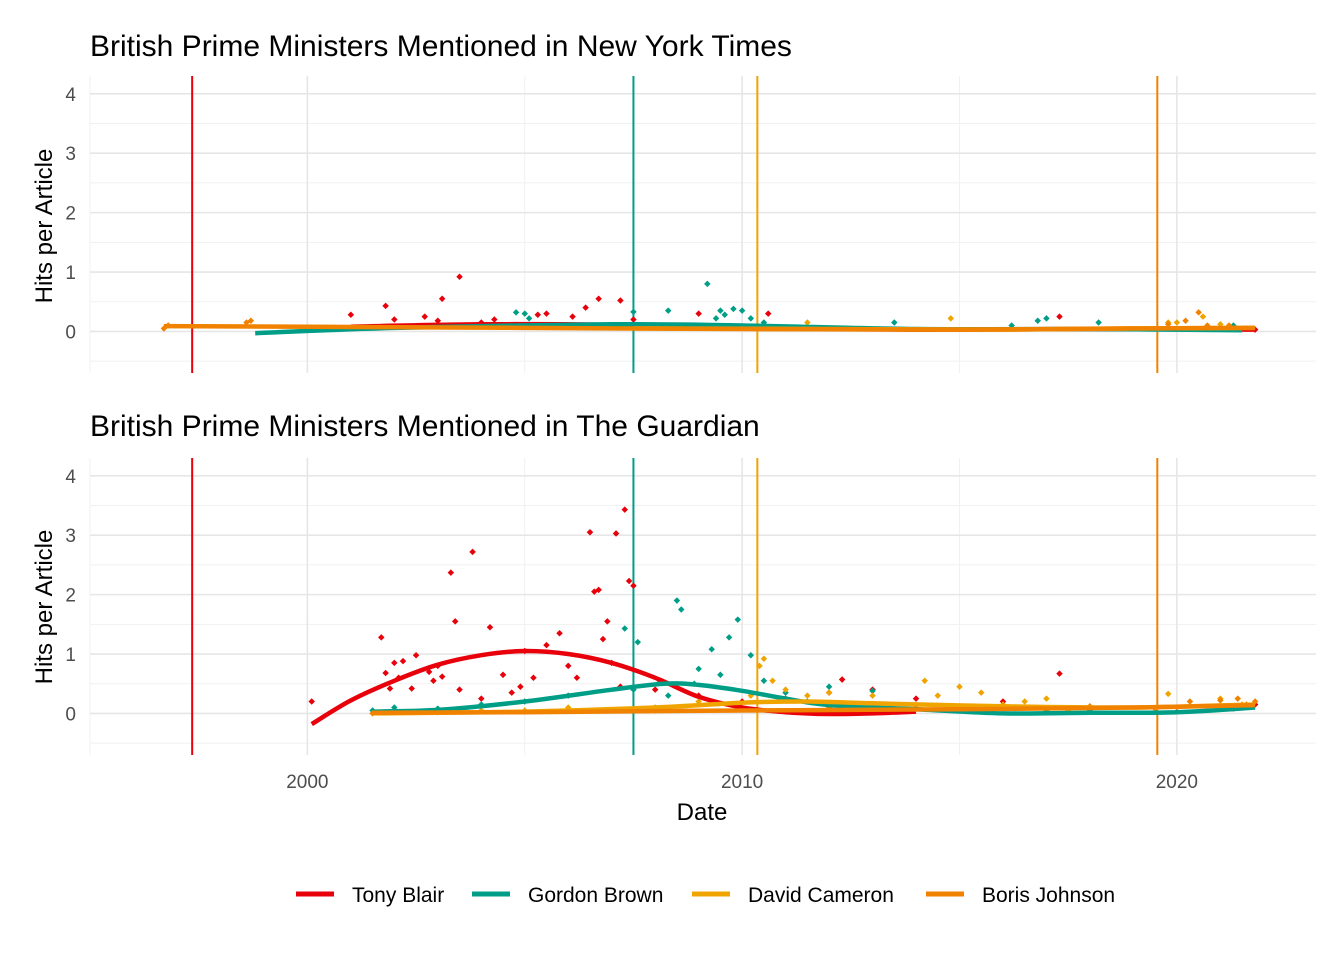  What do you see at coordinates (70, 536) in the screenshot?
I see `guardian-y-tick-label: 3` at bounding box center [70, 536].